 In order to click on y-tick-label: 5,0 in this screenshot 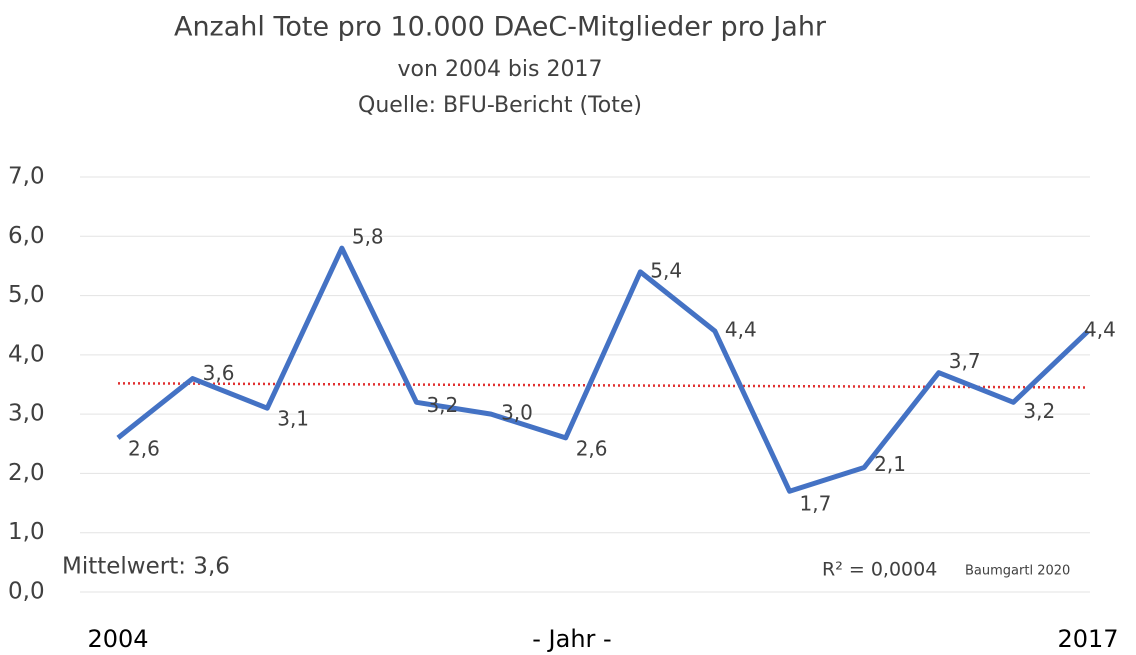, I will do `click(26, 295)`.